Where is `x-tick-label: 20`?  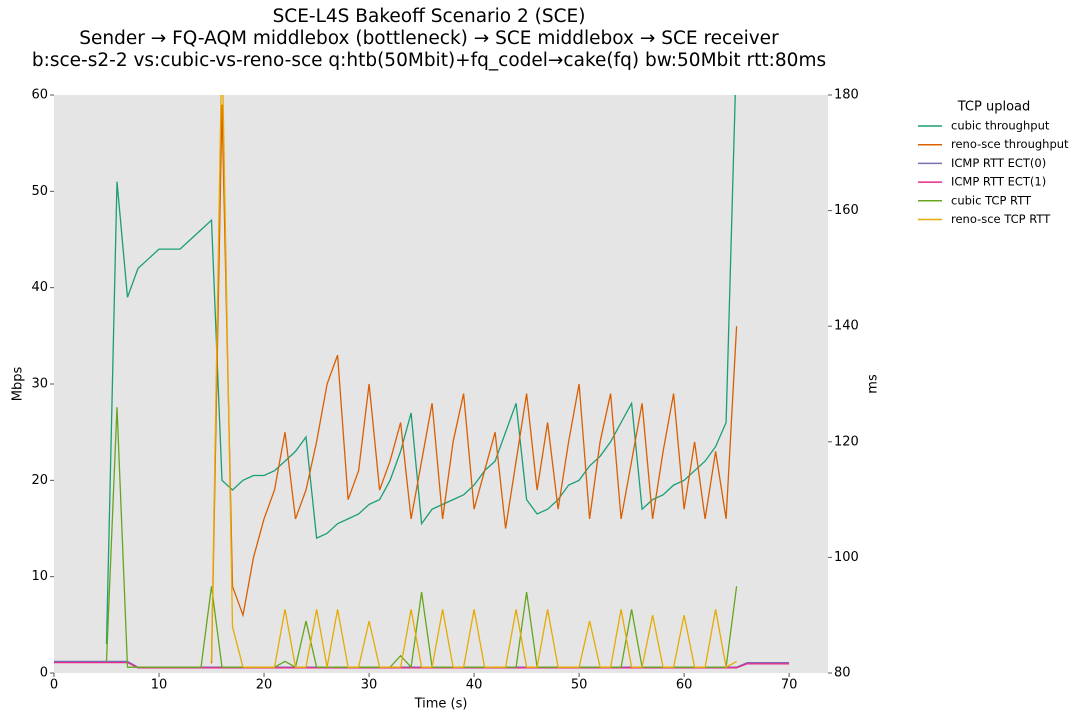 x-tick-label: 20 is located at coordinates (264, 685).